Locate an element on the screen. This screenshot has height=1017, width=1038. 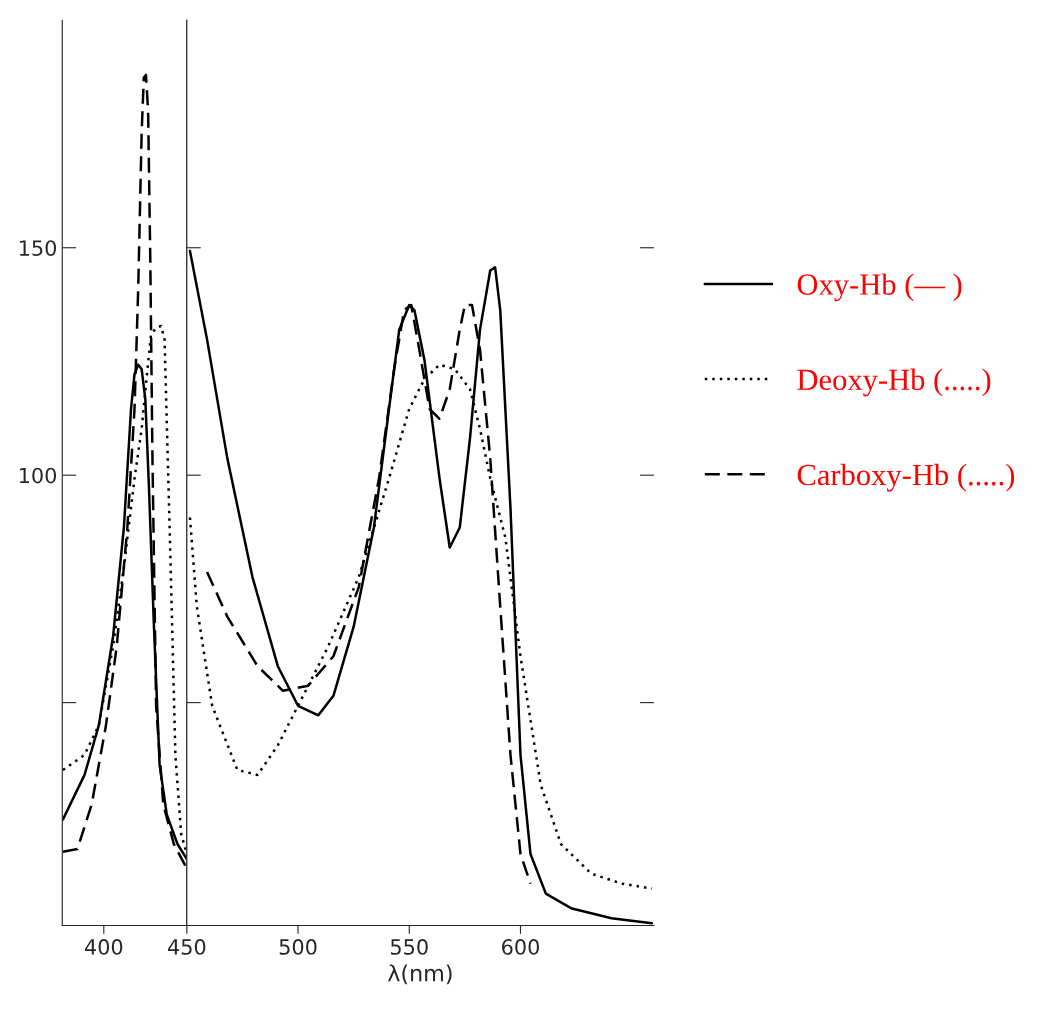
x-tick-label: 500 is located at coordinates (298, 947).